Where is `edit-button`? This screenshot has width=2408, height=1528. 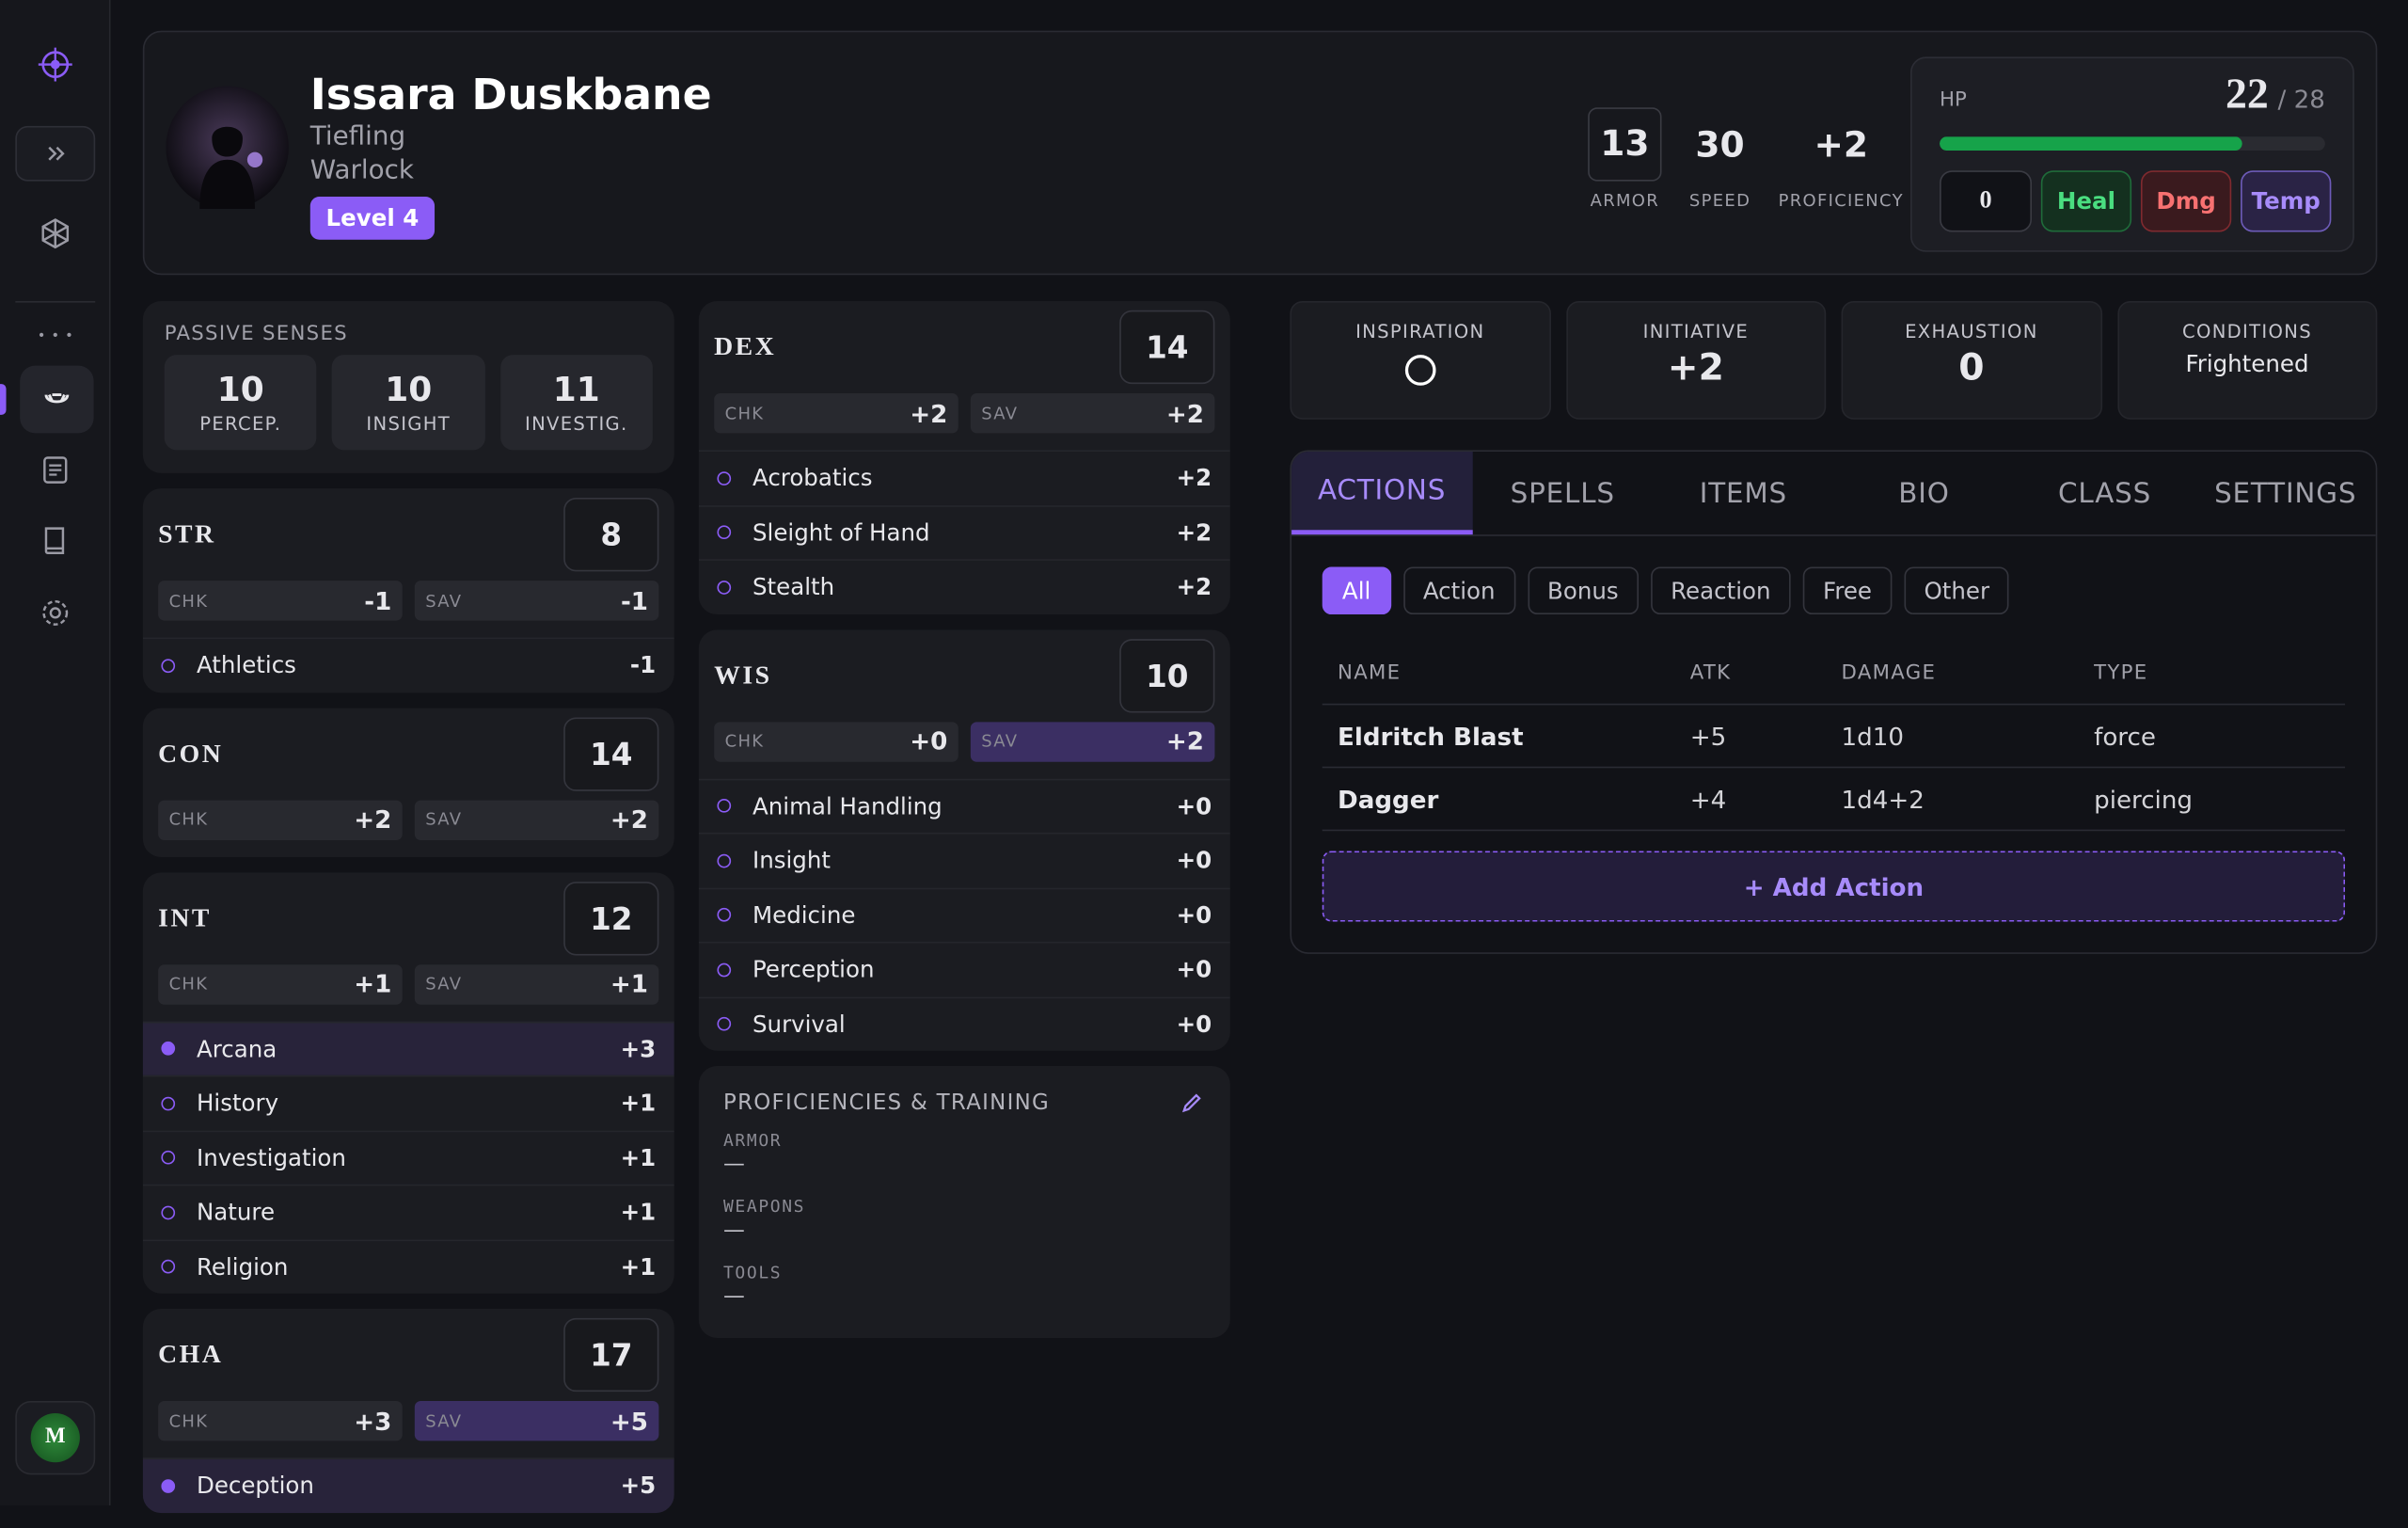 edit-button is located at coordinates (1192, 1101).